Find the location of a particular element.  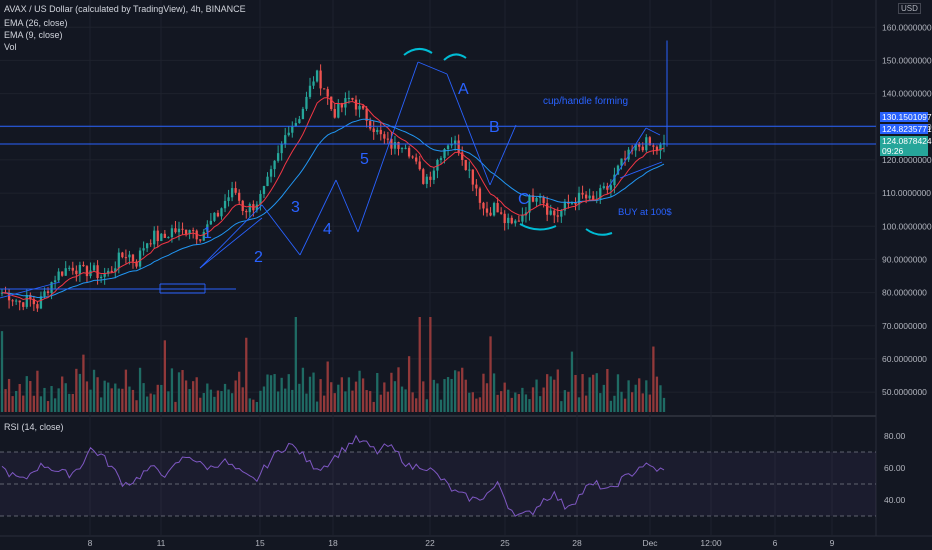

wave-label-a: A is located at coordinates (463, 89).